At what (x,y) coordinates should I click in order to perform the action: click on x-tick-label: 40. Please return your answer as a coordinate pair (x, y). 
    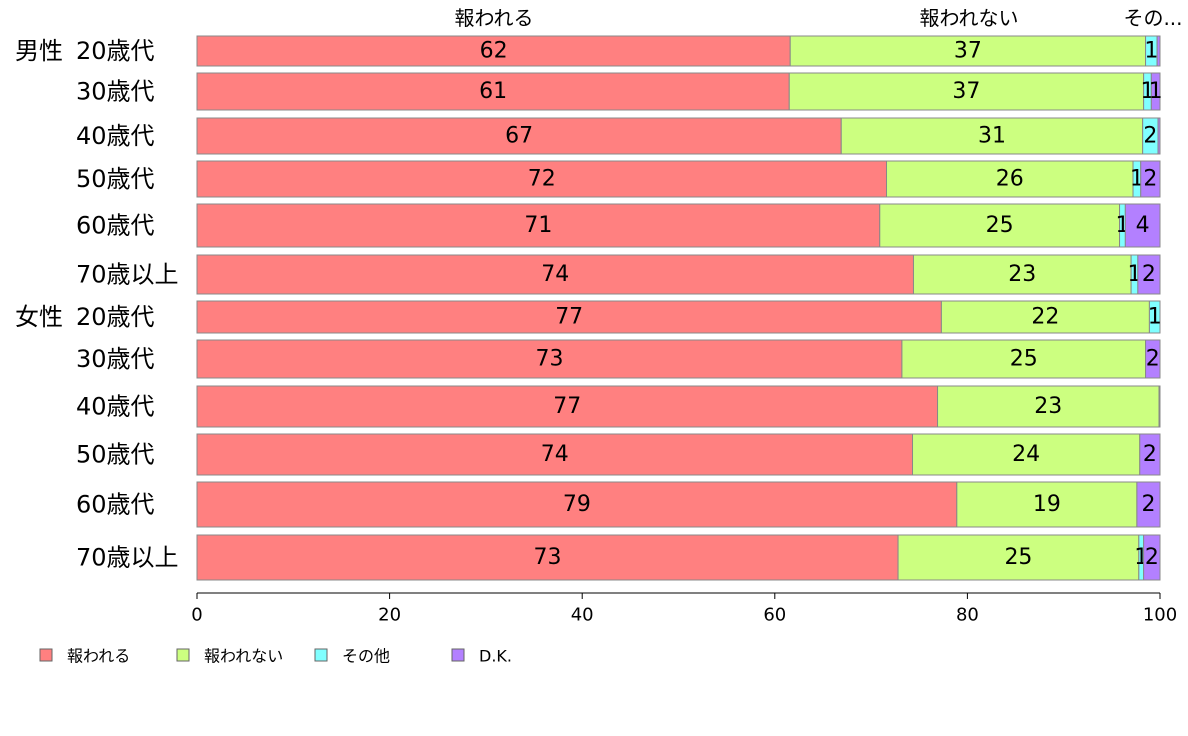
    Looking at the image, I should click on (582, 615).